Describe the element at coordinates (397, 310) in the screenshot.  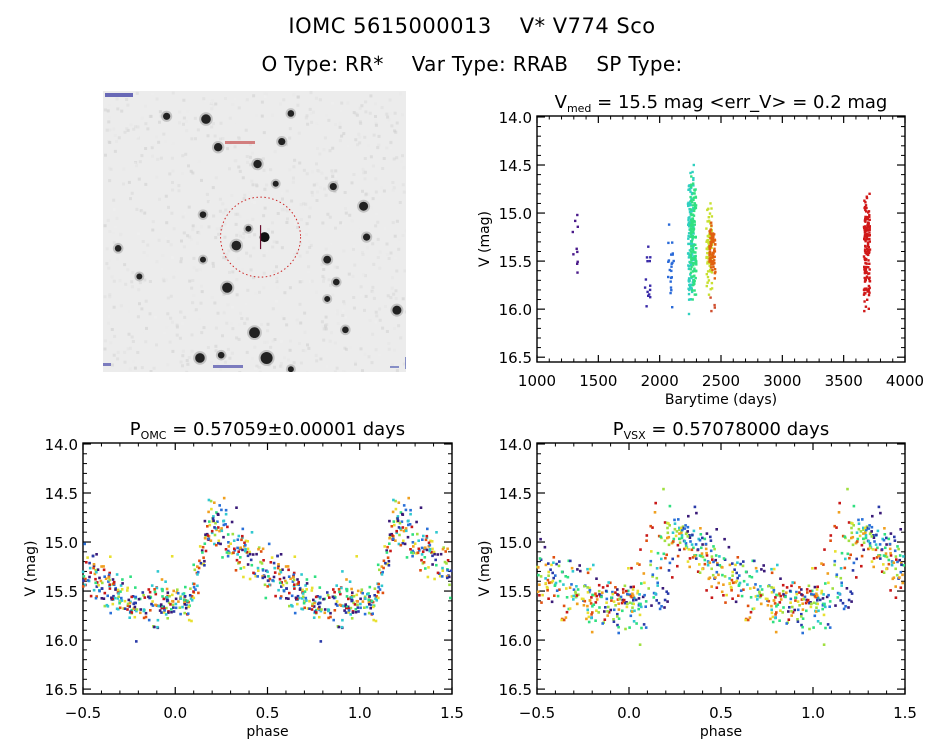
I see `star` at that location.